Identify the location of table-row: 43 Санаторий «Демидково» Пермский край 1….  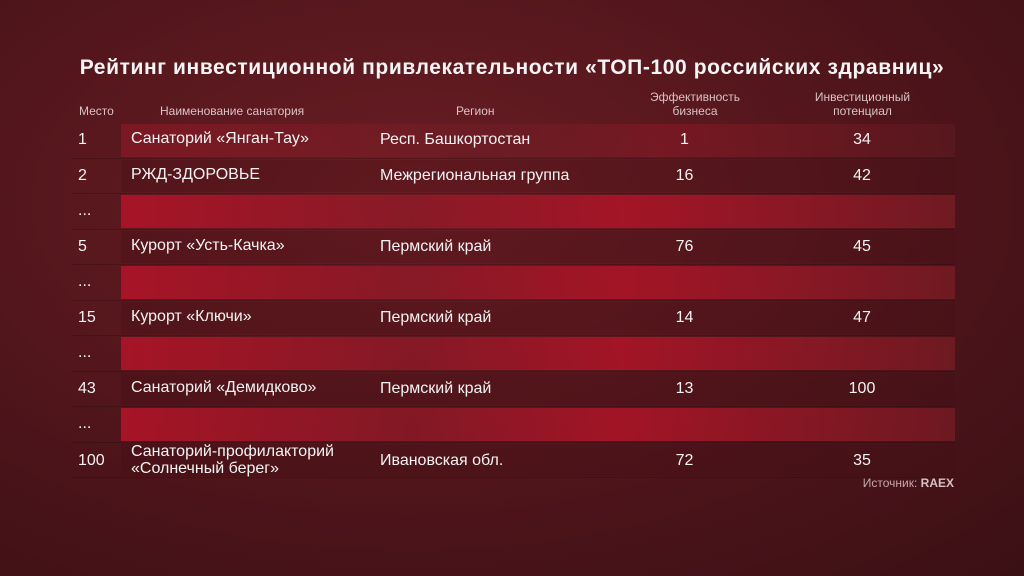
(513, 389).